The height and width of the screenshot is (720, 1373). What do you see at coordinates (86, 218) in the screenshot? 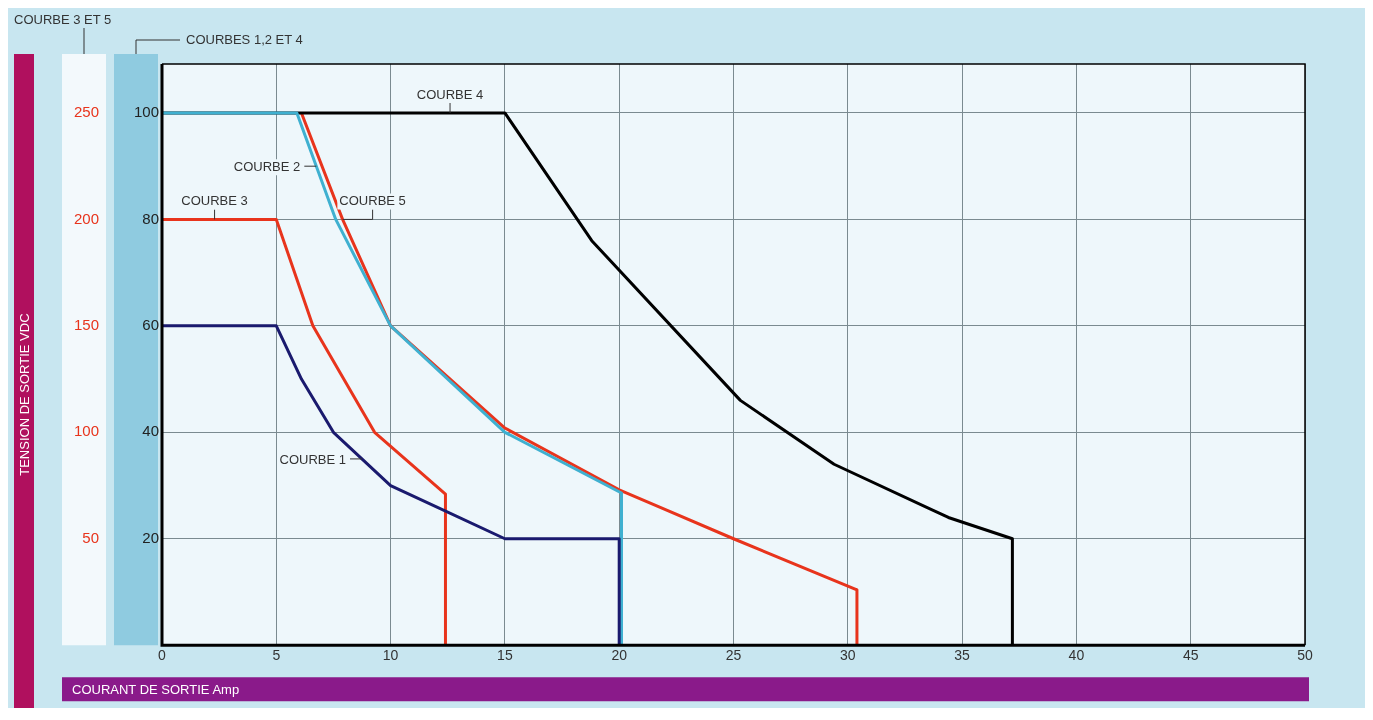
I see `y2-tick-label: 200` at bounding box center [86, 218].